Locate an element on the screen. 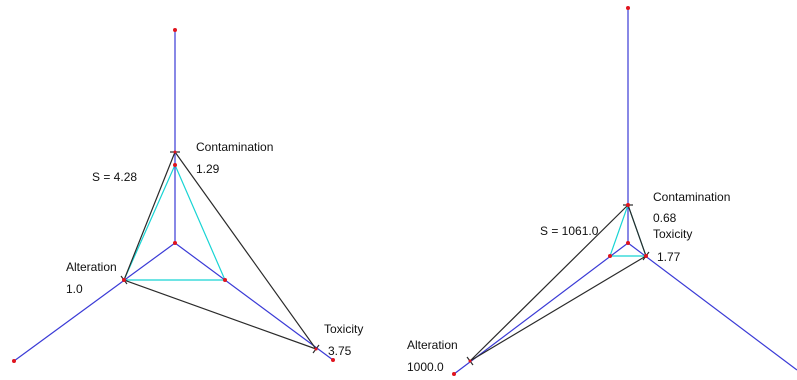 The image size is (797, 380). reference-triangle is located at coordinates (174, 222).